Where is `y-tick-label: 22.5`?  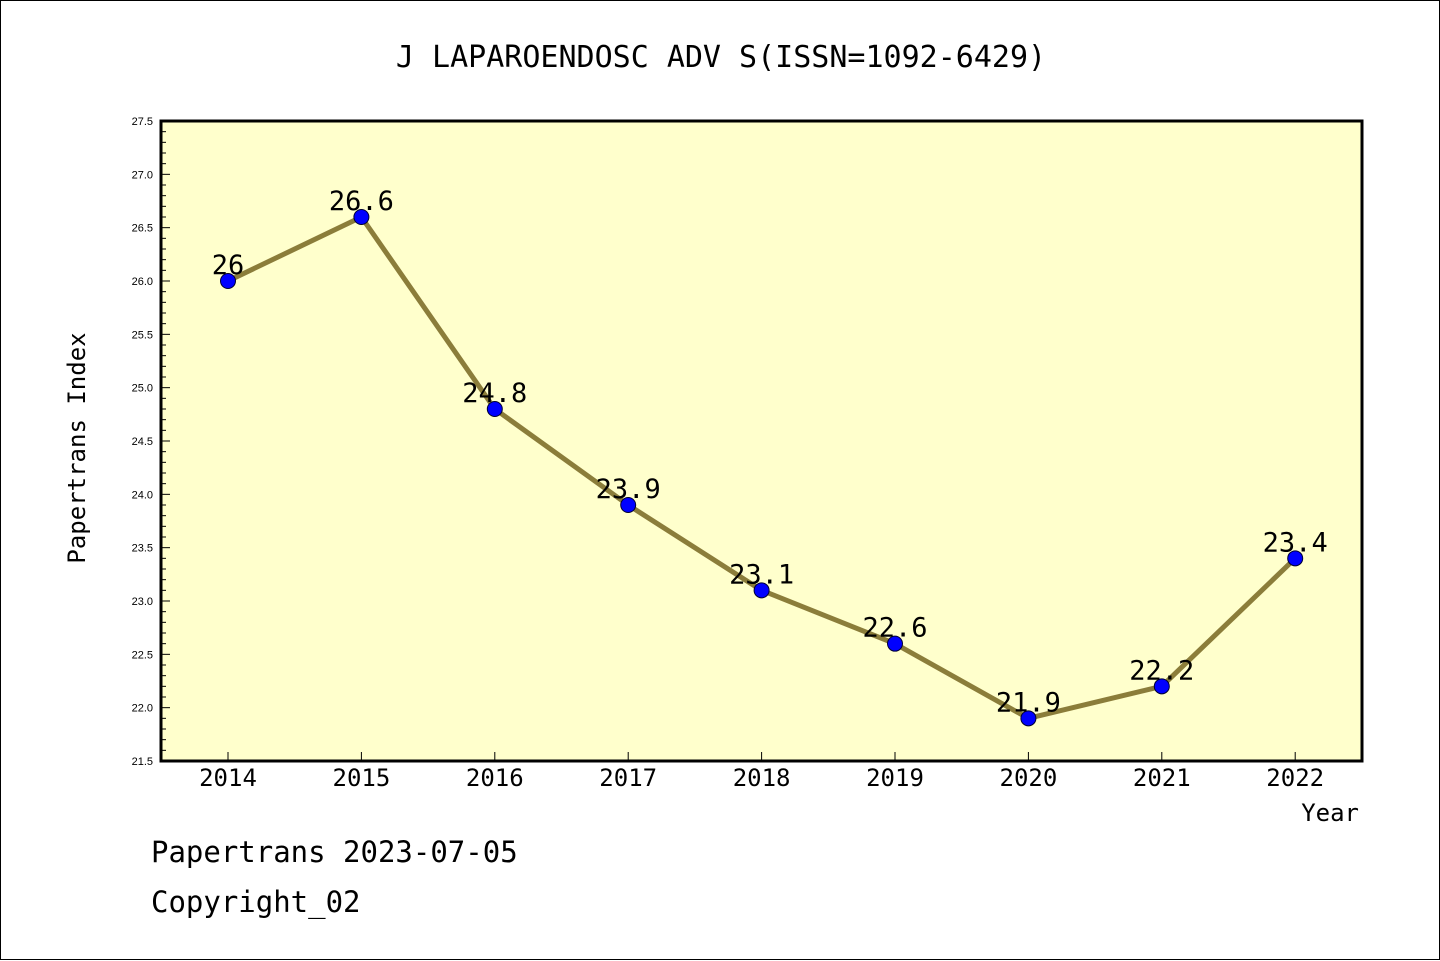 y-tick-label: 22.5 is located at coordinates (142, 655).